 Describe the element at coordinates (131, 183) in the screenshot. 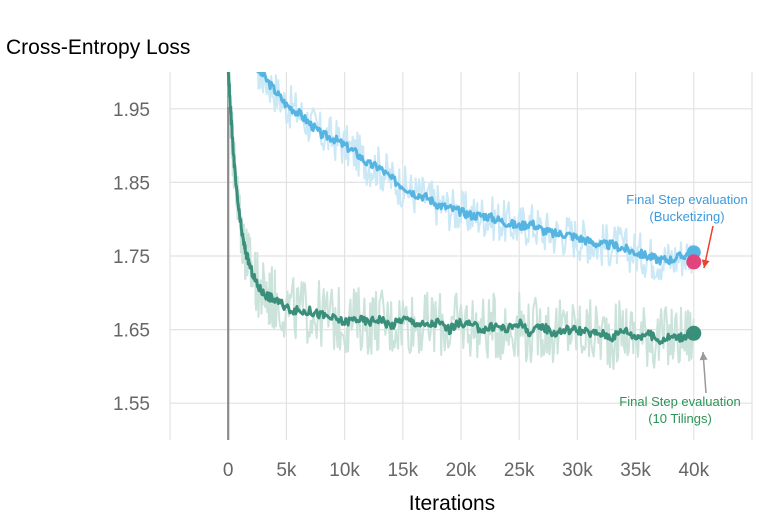

I see `y-tick-label: 1.85` at that location.